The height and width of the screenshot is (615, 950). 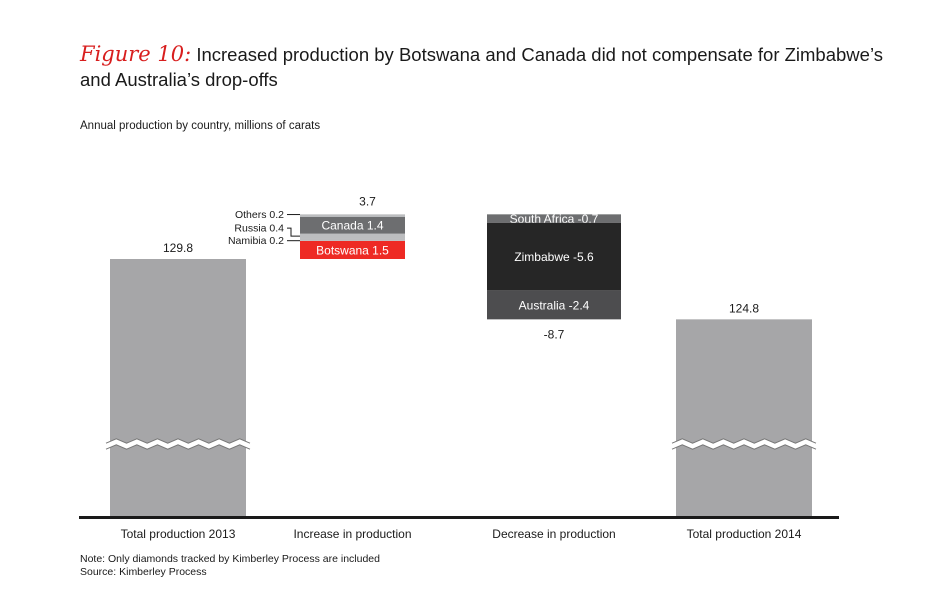 I want to click on bar-decrease-zimbabwe, so click(x=554, y=256).